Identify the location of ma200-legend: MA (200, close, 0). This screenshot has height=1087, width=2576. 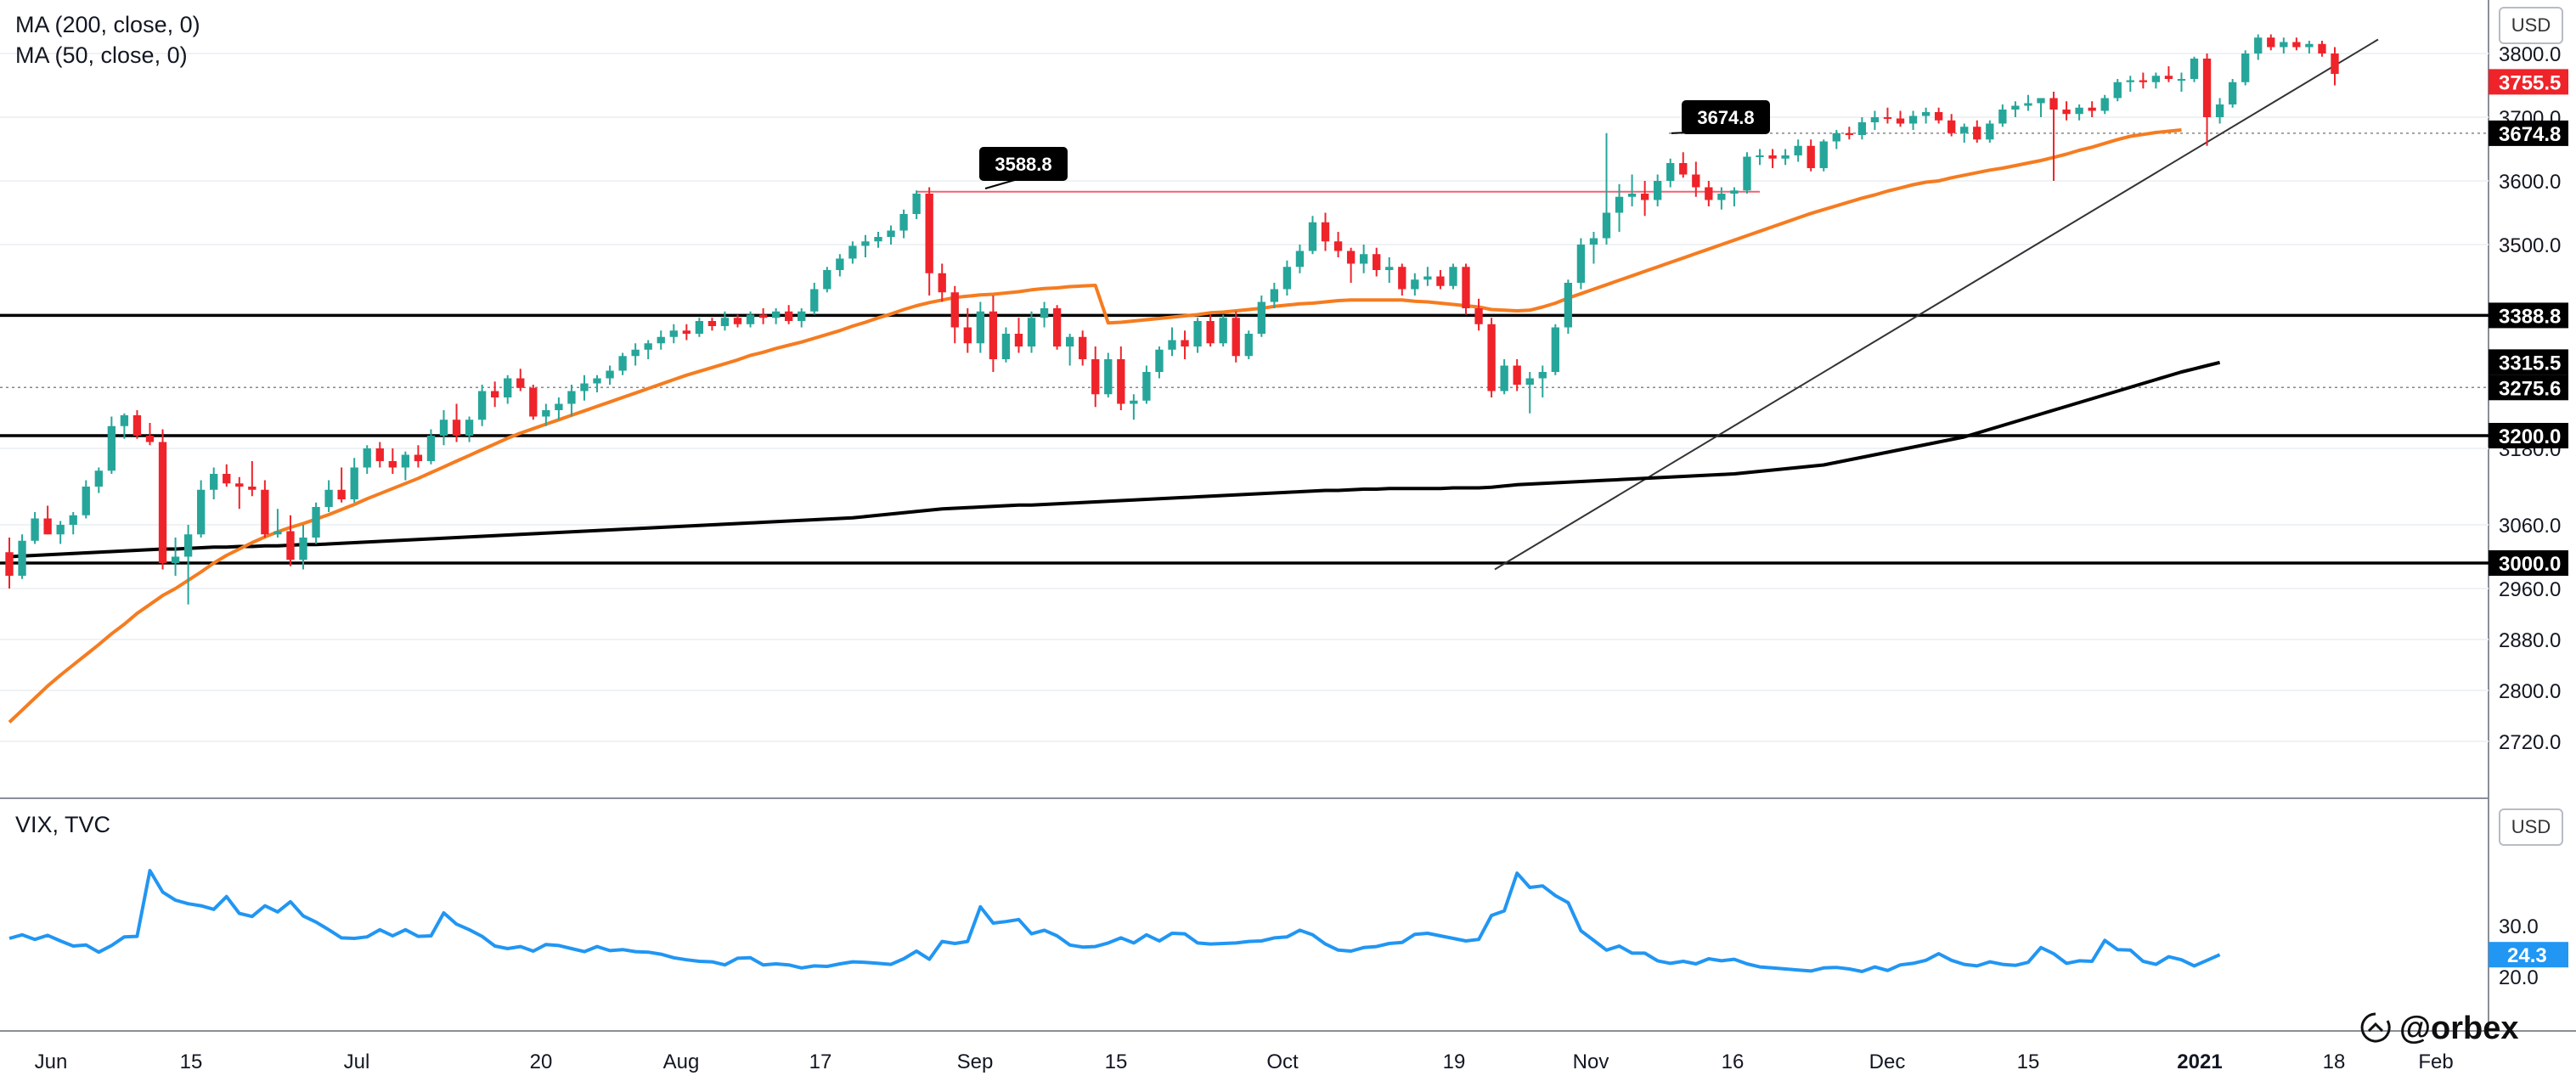
(107, 24).